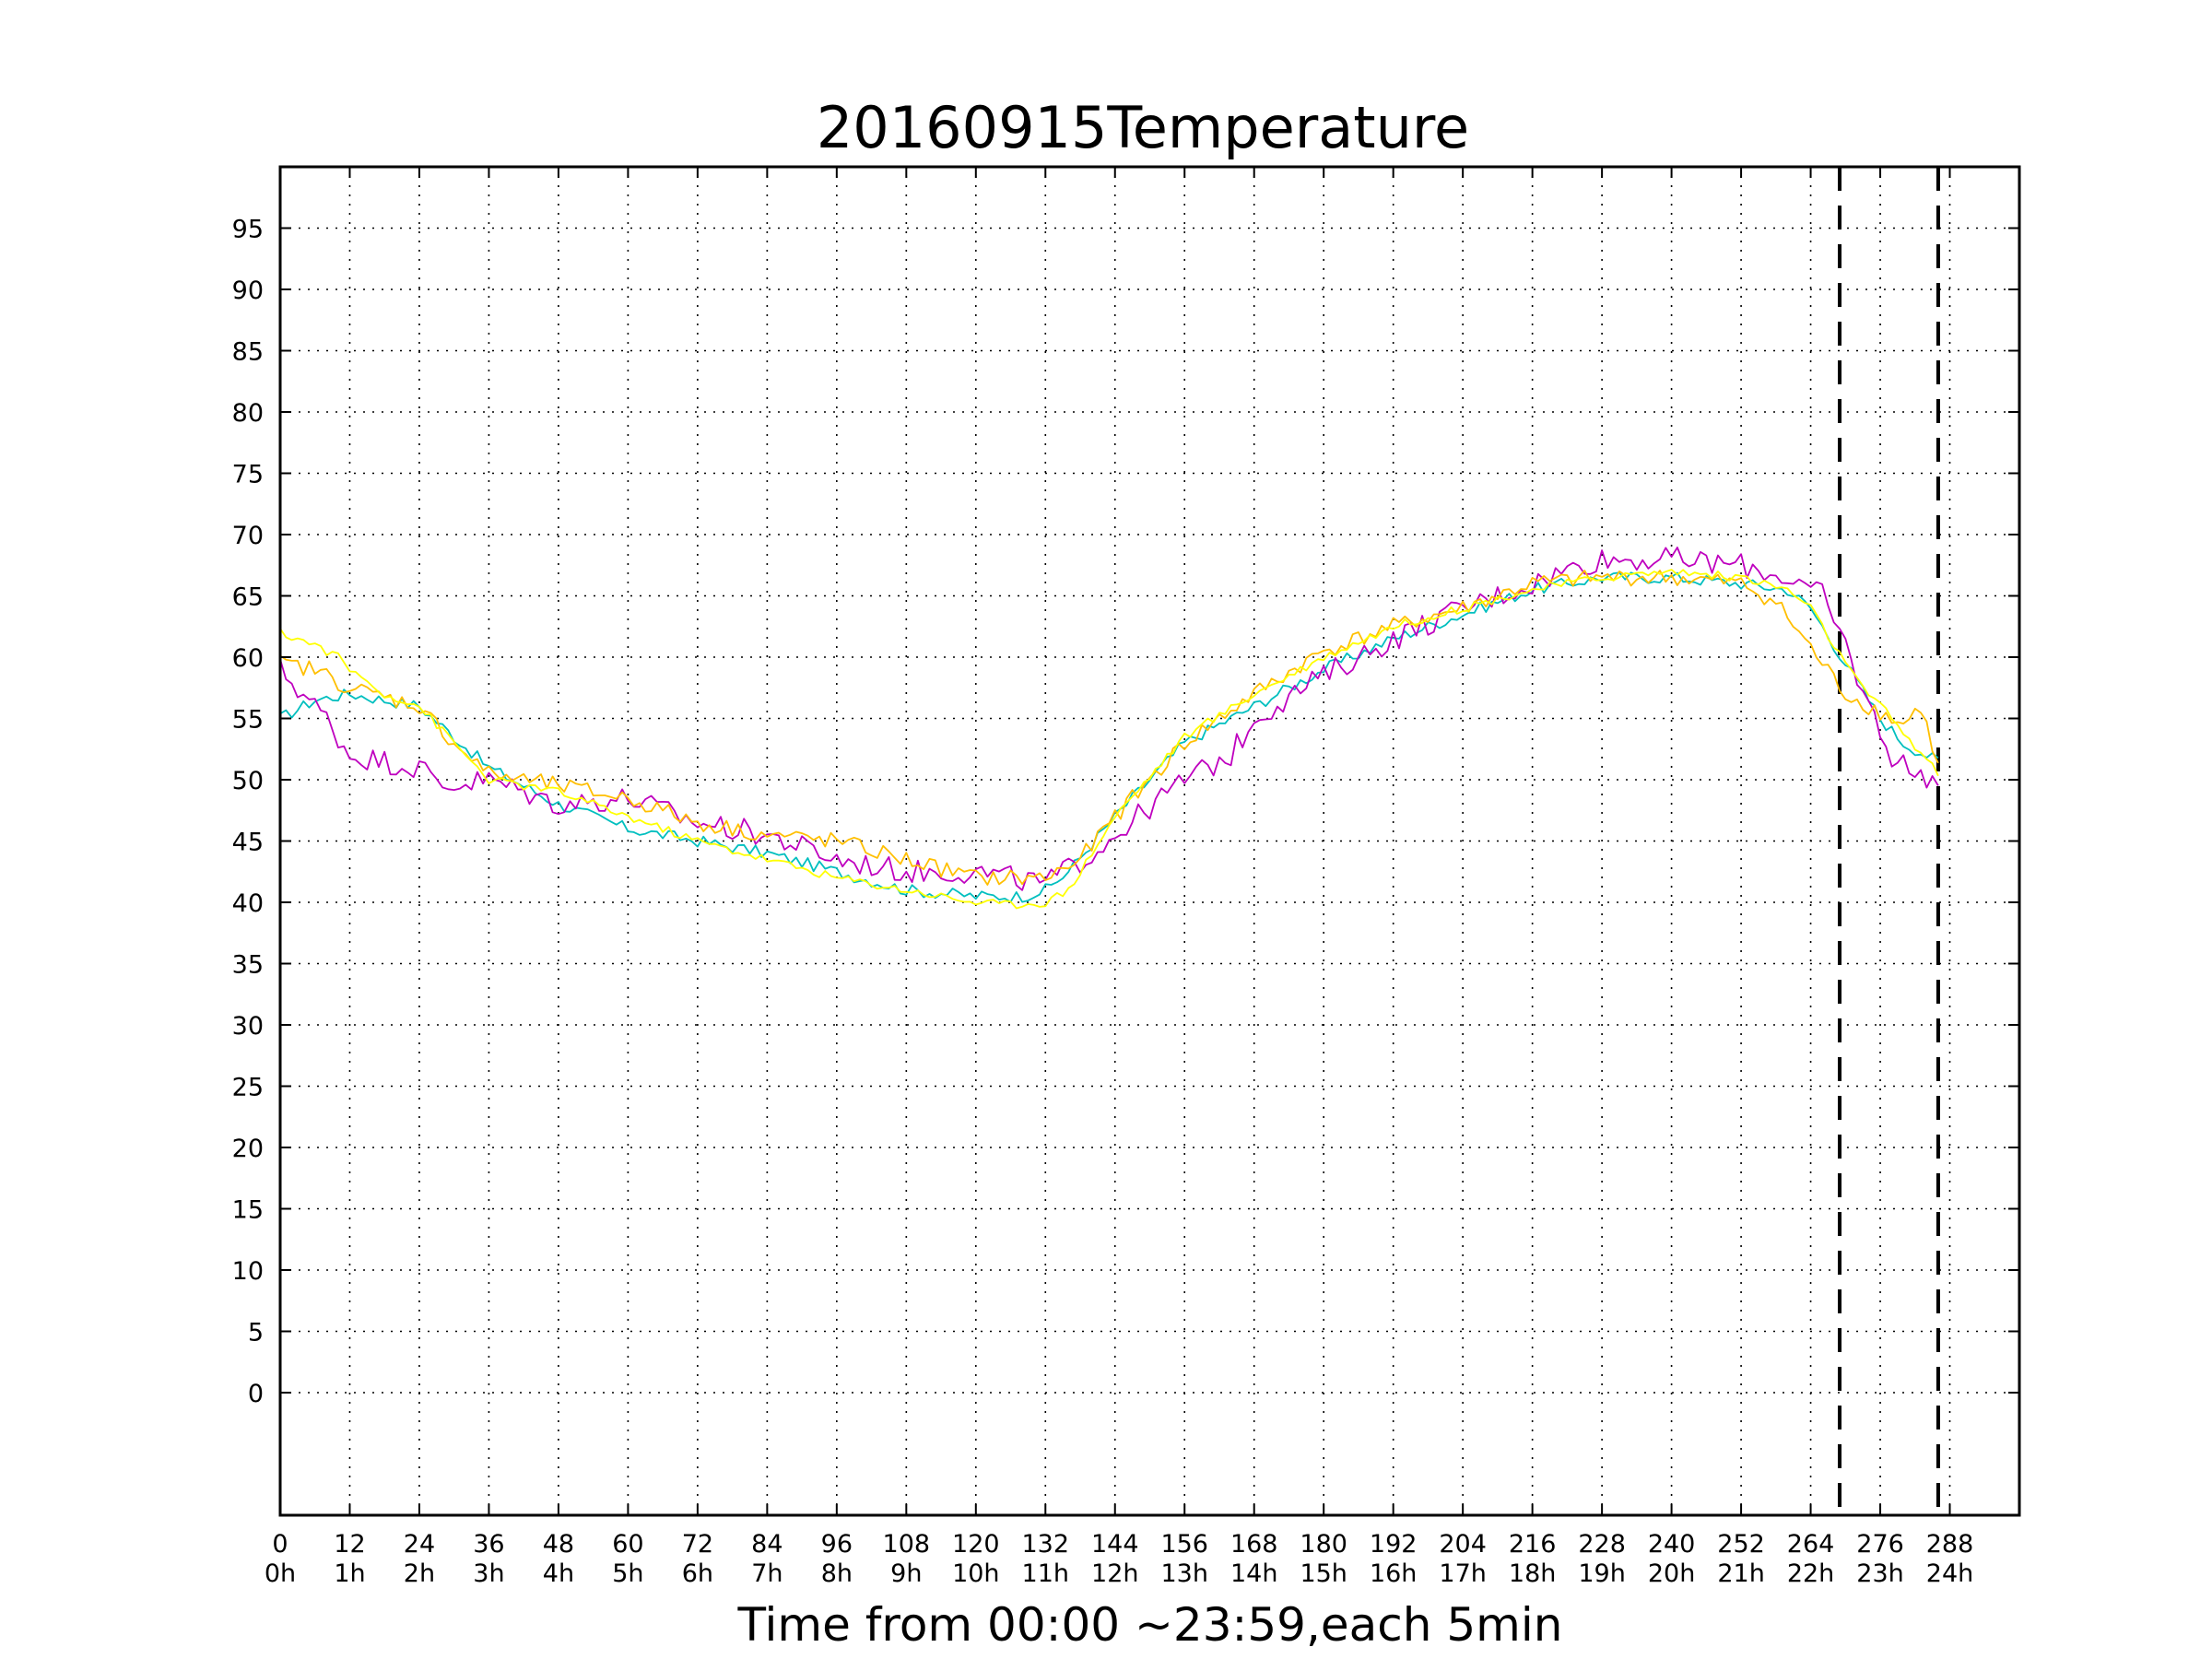  Describe the element at coordinates (488, 1573) in the screenshot. I see `x-tick-hour-label: 3h` at that location.